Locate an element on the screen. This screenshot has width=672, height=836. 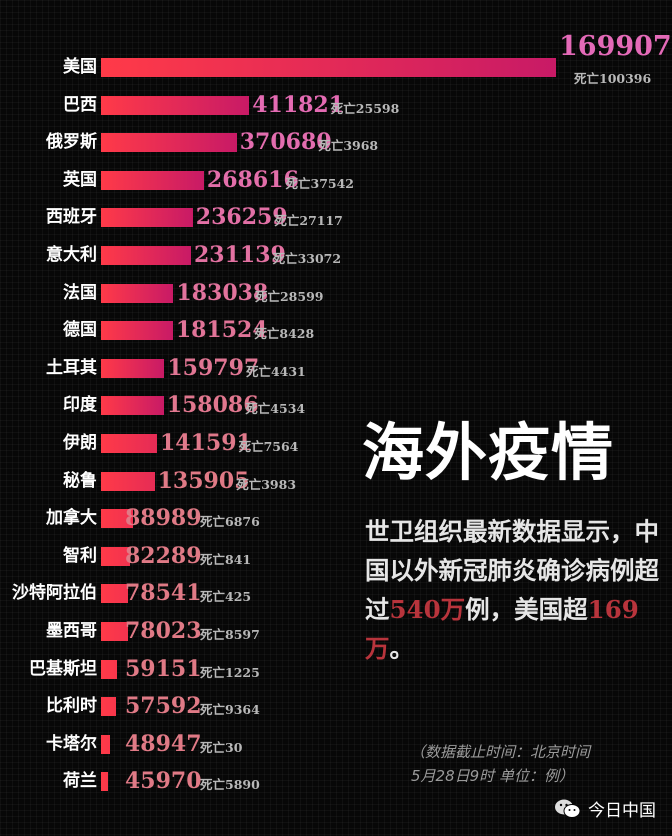
category-label: 卡塔尔 is located at coordinates (71, 743).